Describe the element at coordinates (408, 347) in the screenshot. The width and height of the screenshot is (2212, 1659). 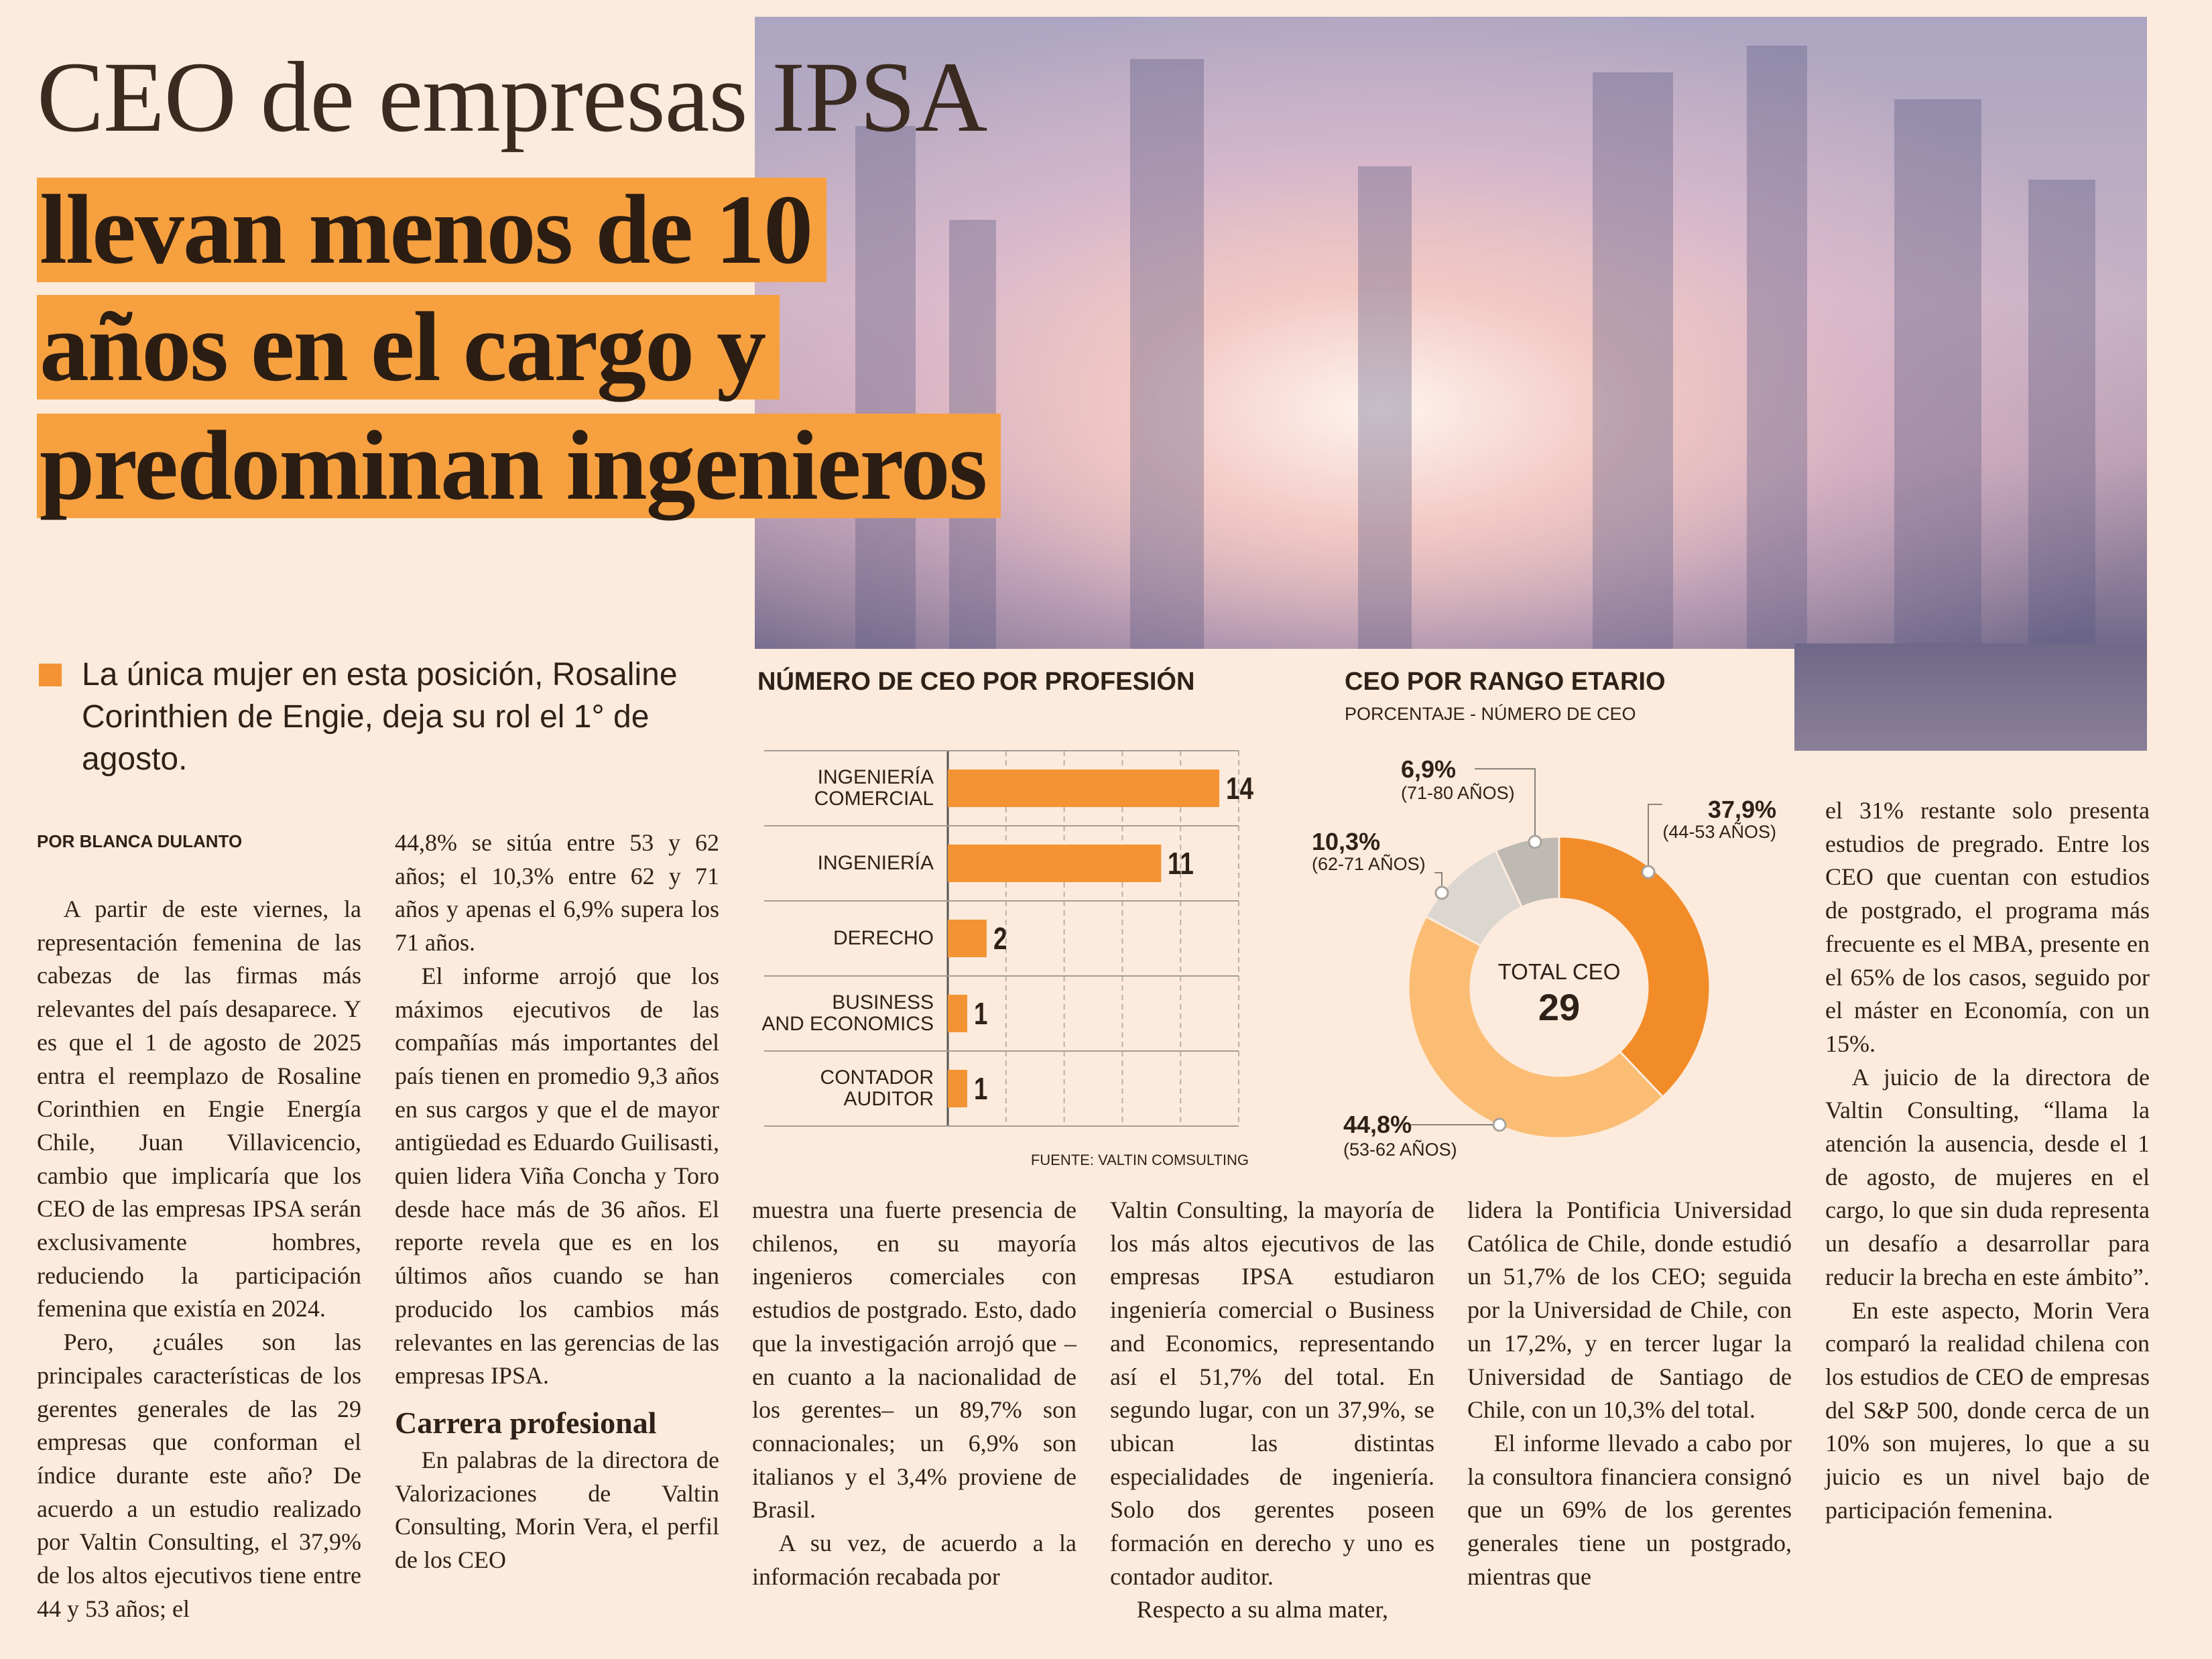
I see `headline-highlight: años en el cargo y` at that location.